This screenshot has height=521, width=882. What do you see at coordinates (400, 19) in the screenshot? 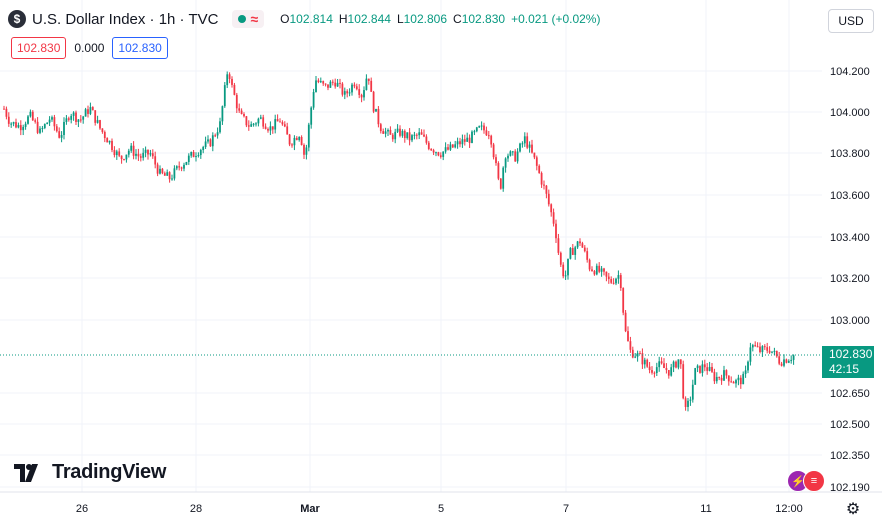
I see `low-label: L` at bounding box center [400, 19].